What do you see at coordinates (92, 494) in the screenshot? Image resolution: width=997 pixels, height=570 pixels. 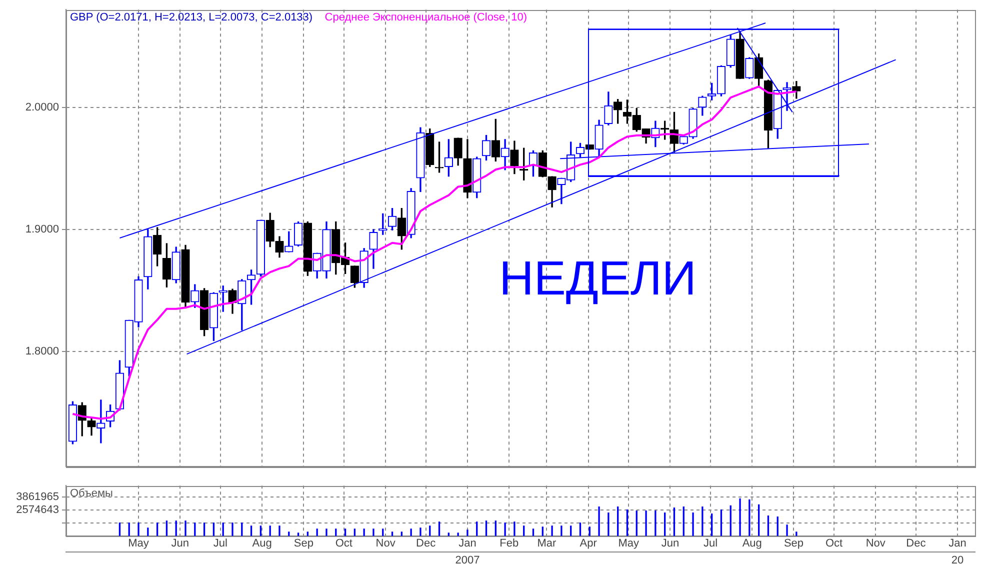 I see `chart-title: Объемы` at bounding box center [92, 494].